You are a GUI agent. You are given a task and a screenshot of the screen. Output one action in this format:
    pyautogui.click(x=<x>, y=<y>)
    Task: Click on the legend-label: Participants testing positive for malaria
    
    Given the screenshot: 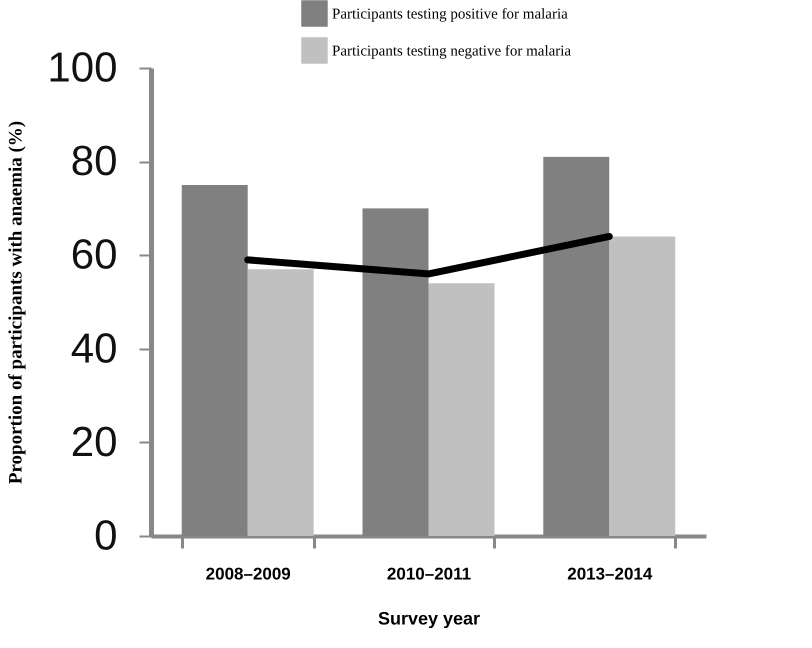 What is the action you would take?
    pyautogui.click(x=450, y=14)
    